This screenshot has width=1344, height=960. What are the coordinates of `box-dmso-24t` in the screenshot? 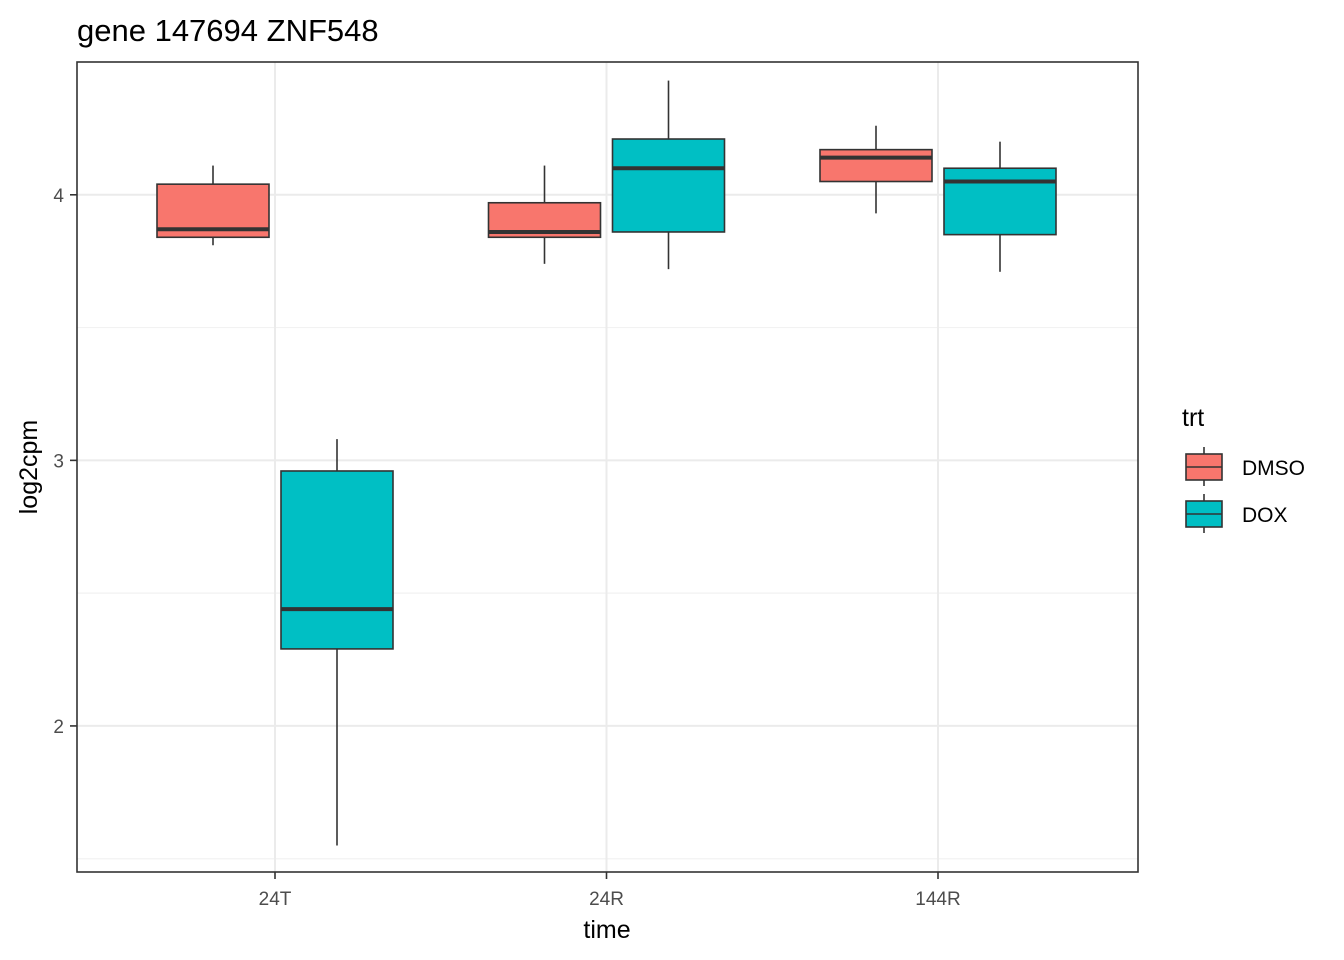 It's located at (213, 205).